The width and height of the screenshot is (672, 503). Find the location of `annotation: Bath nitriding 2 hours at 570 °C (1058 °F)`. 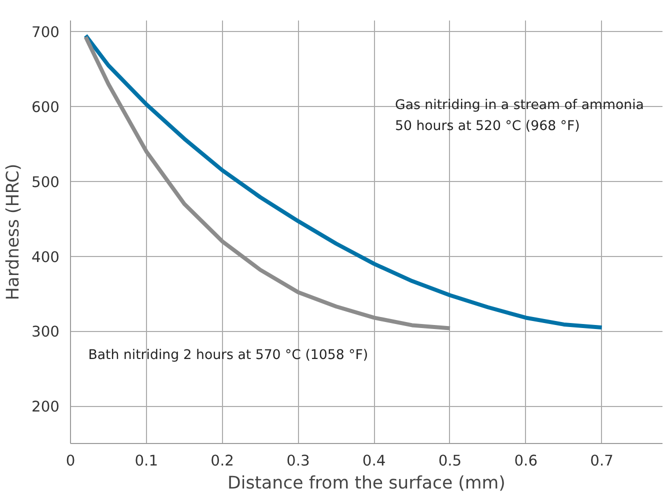

annotation: Bath nitriding 2 hours at 570 °C (1058 °F) is located at coordinates (228, 355).